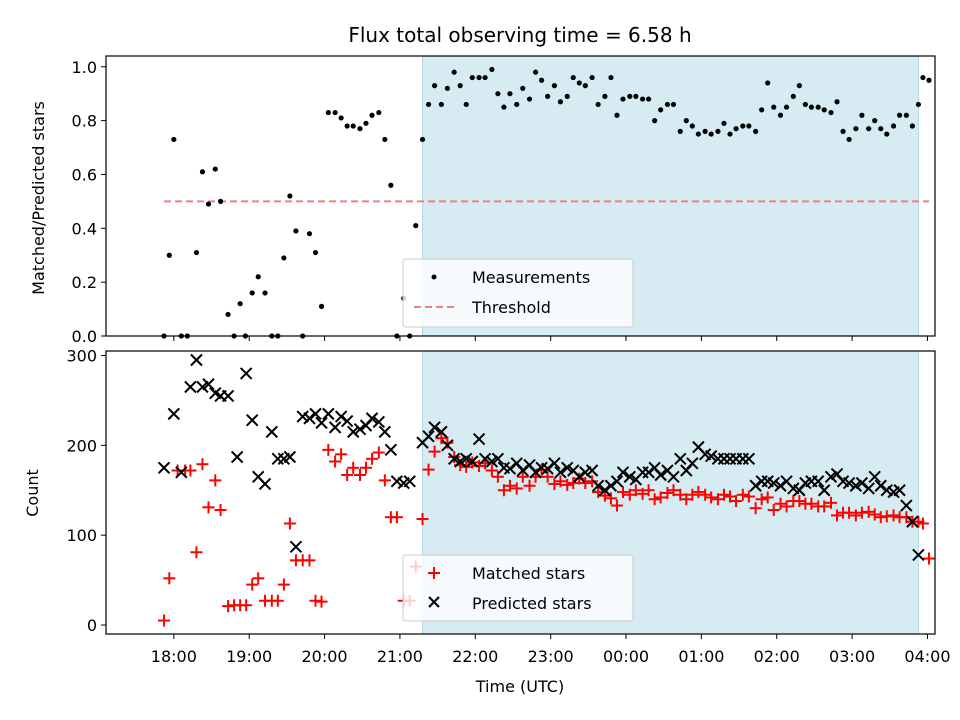 This screenshot has height=720, width=960. I want to click on legend-measurements-marker, so click(434, 277).